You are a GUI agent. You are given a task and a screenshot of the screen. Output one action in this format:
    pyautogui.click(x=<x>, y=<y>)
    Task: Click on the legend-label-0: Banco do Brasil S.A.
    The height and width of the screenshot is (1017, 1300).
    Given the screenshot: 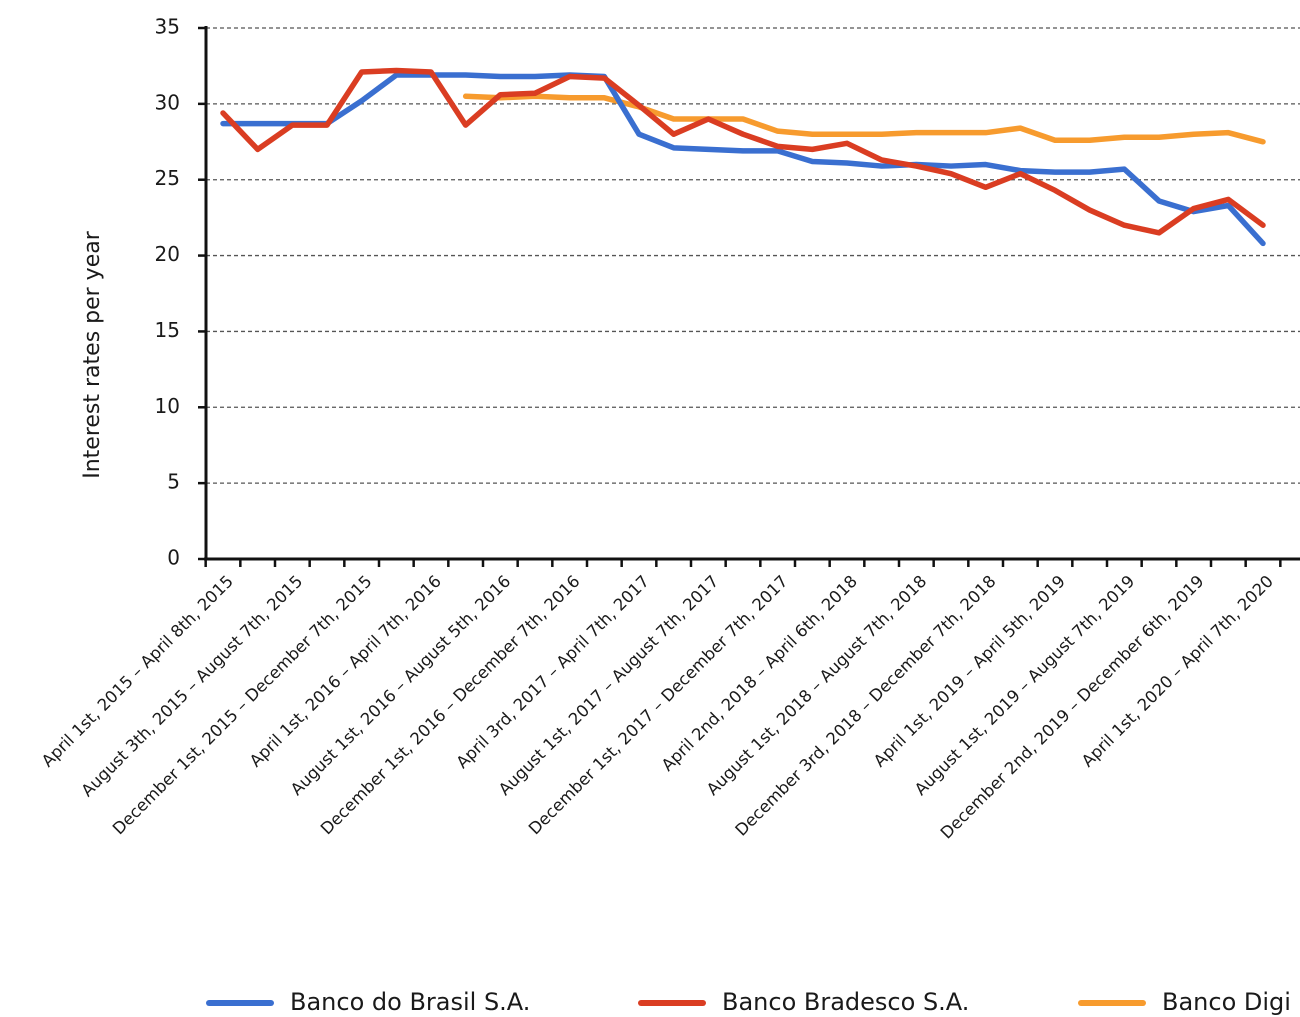 What is the action you would take?
    pyautogui.click(x=410, y=1002)
    